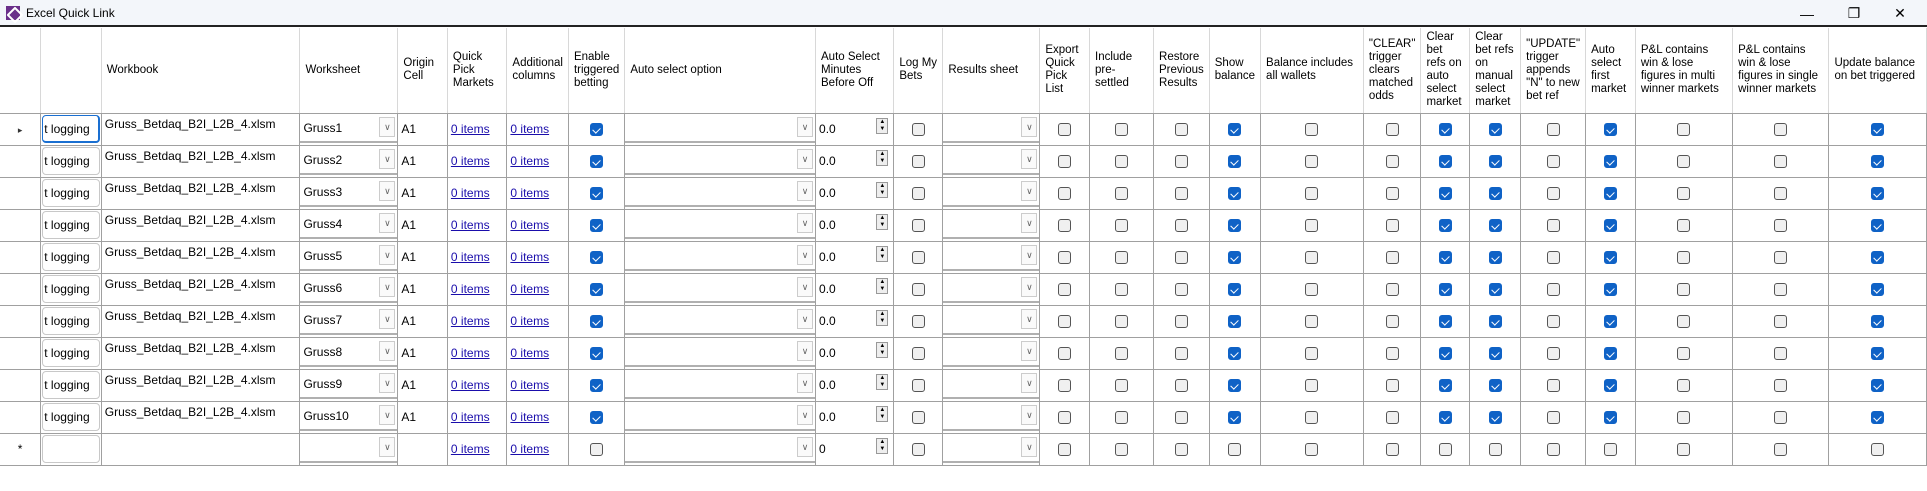  I want to click on logging-button, so click(71, 449).